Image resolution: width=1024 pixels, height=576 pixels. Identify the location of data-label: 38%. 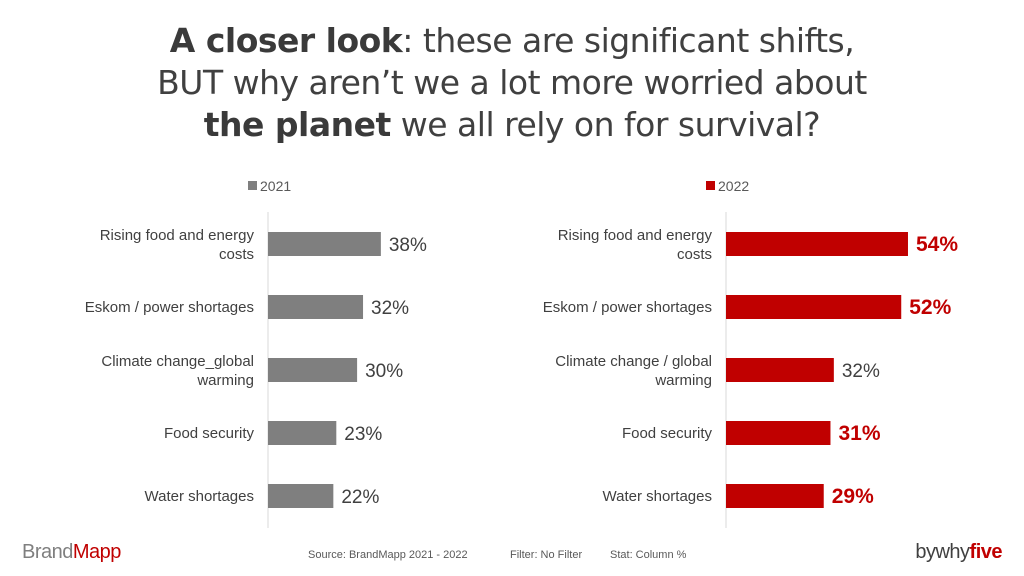
(408, 245).